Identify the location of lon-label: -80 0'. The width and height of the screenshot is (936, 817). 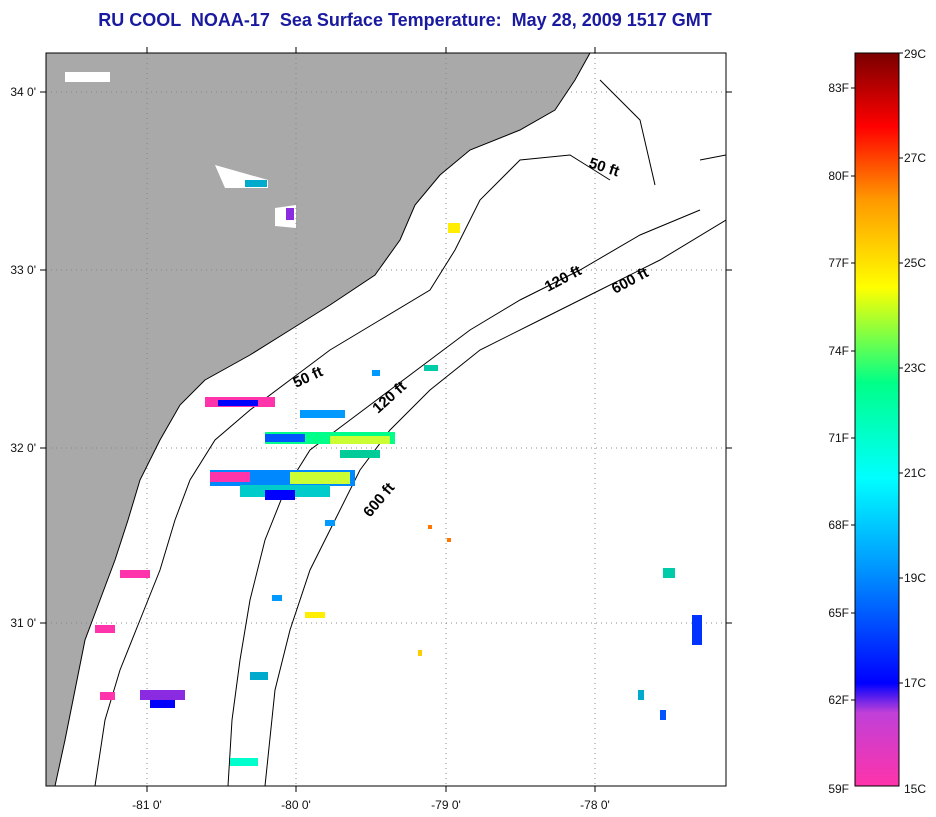
(296, 805).